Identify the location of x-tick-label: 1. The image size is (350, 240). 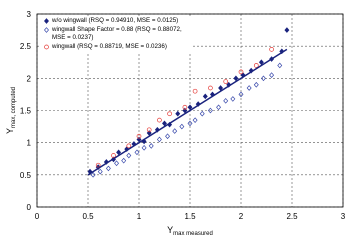
(139, 216).